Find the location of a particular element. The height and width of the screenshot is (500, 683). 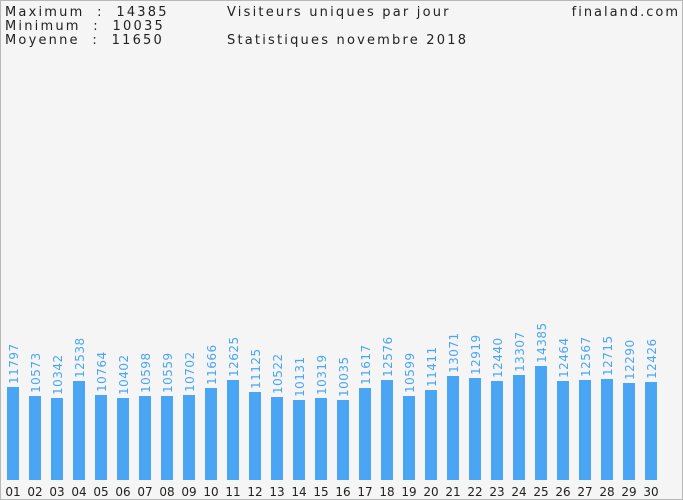

data-label-26: 12464 is located at coordinates (564, 357).